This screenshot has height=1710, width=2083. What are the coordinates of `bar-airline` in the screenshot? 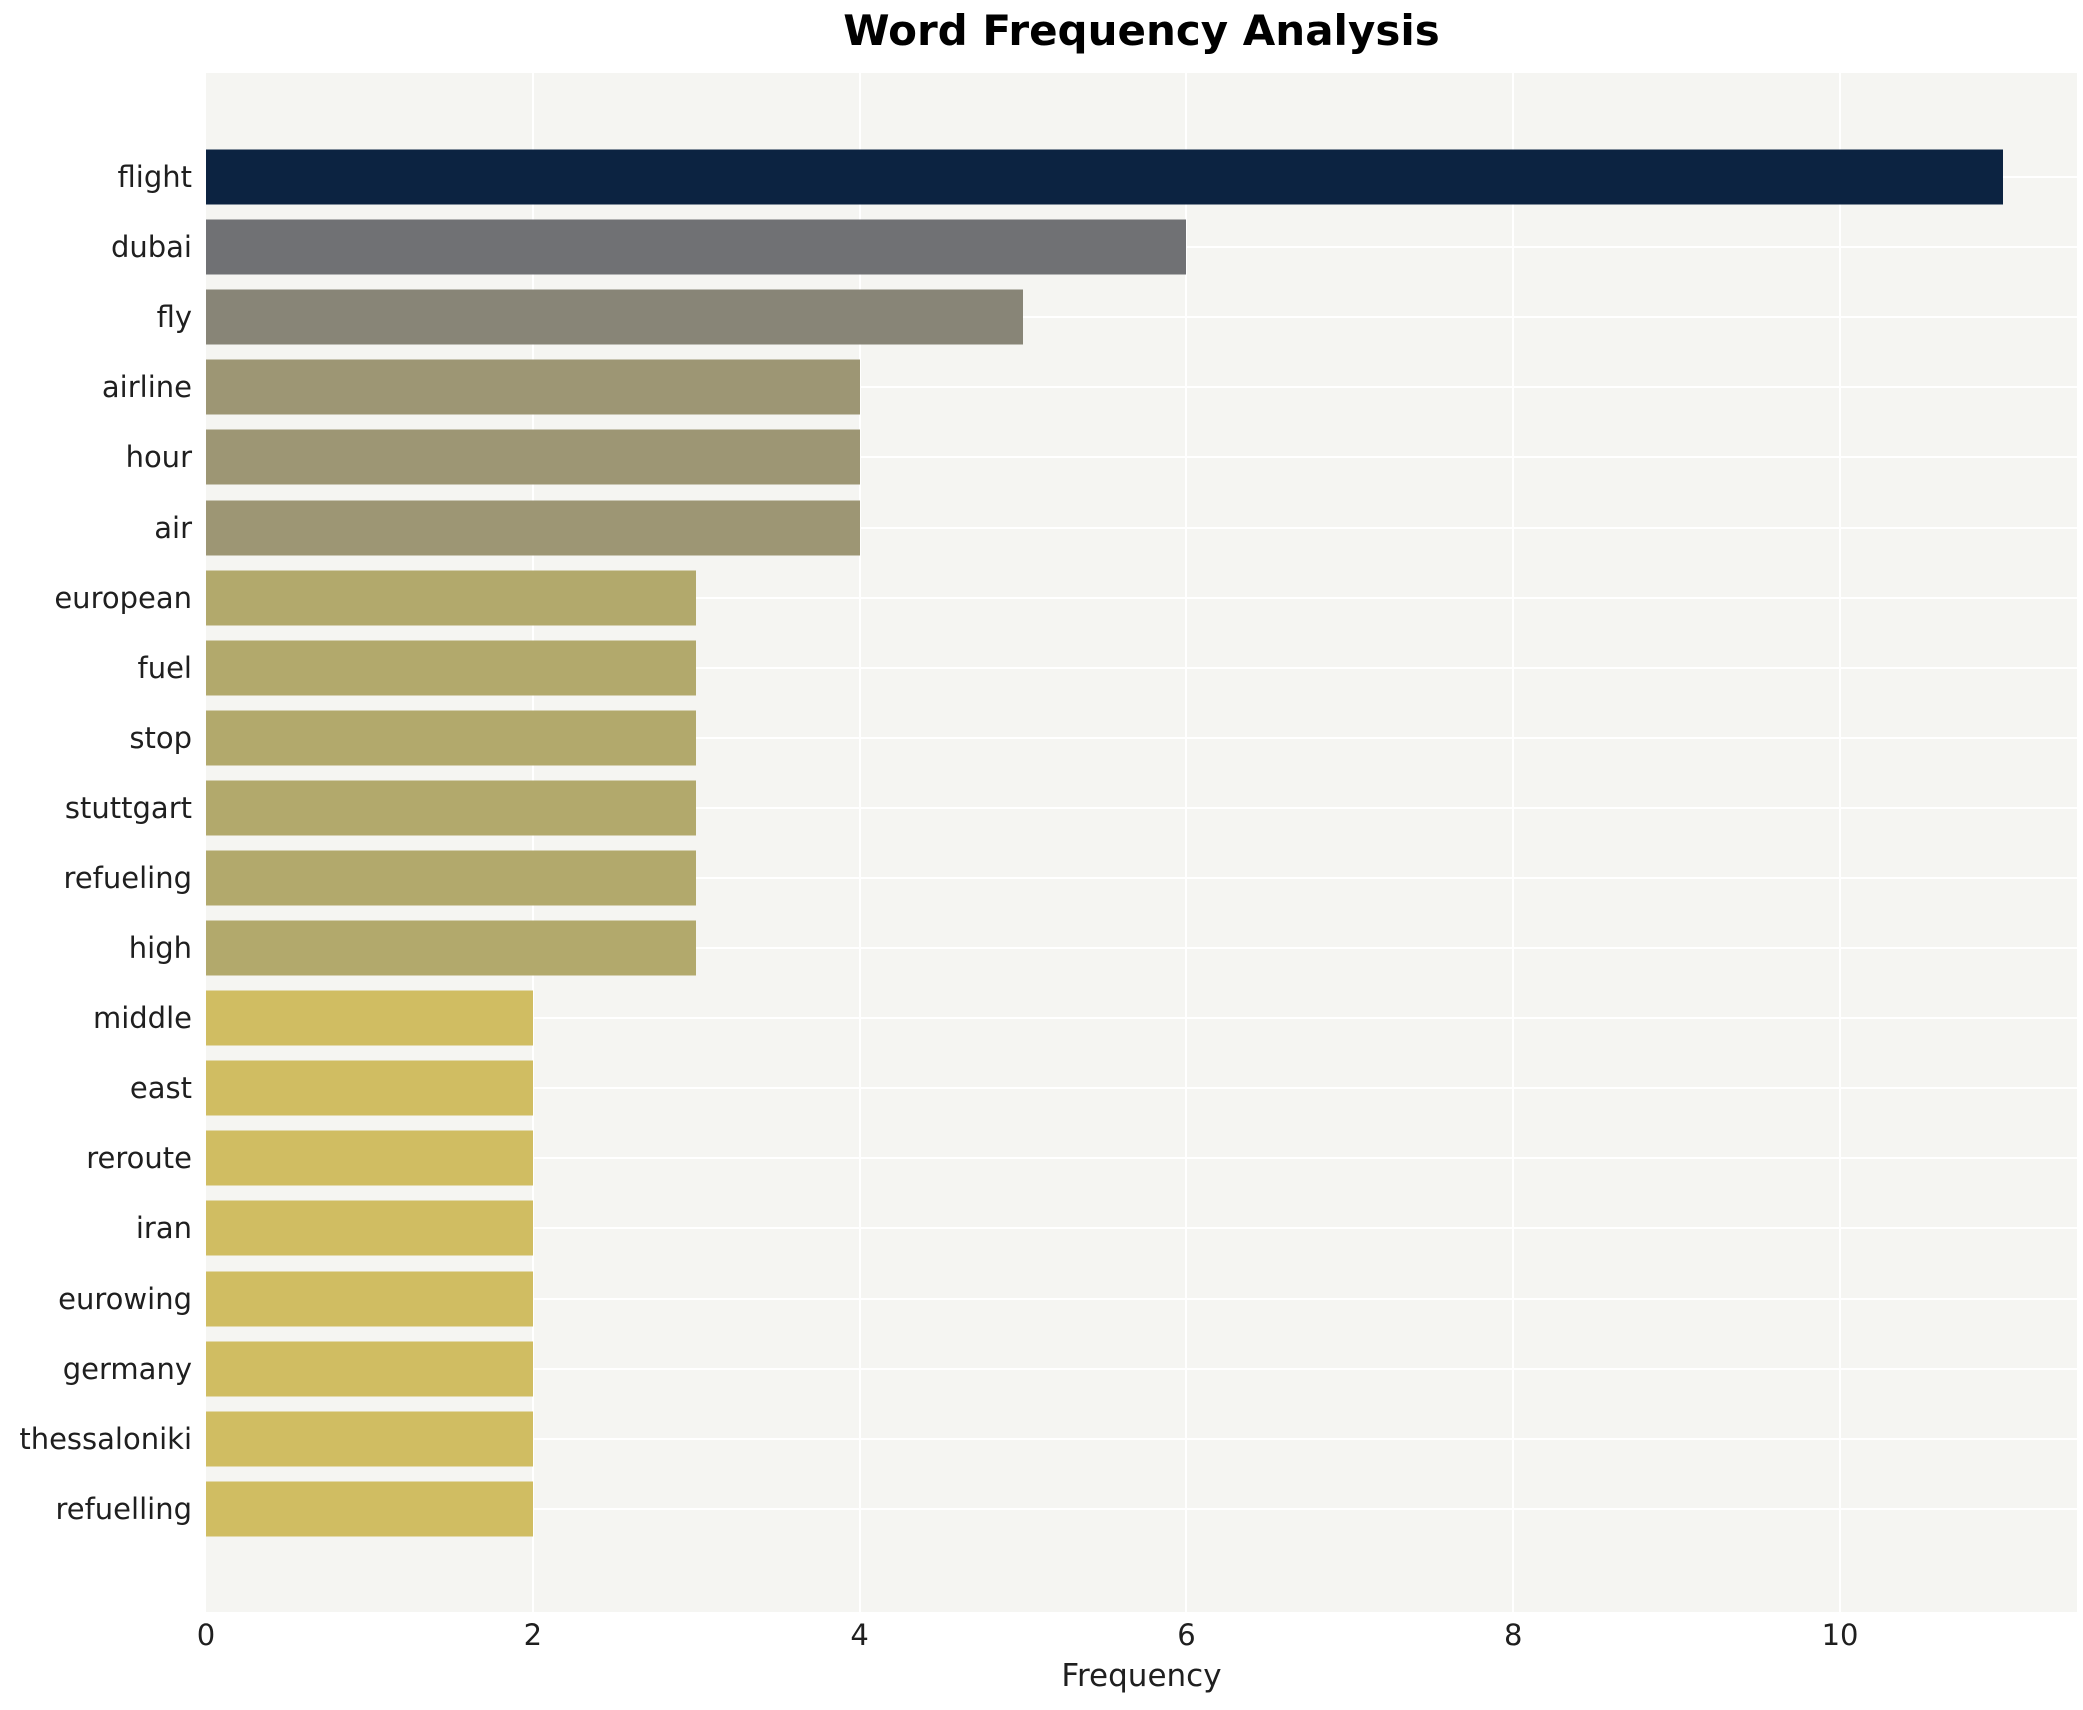 It's located at (533, 387).